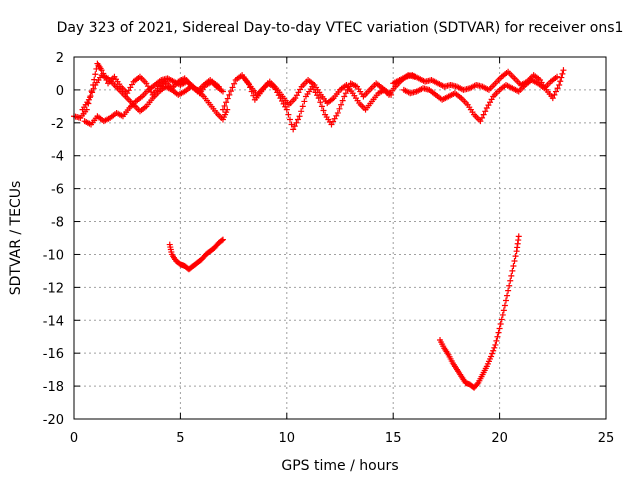 This screenshot has width=640, height=480. What do you see at coordinates (287, 438) in the screenshot?
I see `x-tick-label: 10` at bounding box center [287, 438].